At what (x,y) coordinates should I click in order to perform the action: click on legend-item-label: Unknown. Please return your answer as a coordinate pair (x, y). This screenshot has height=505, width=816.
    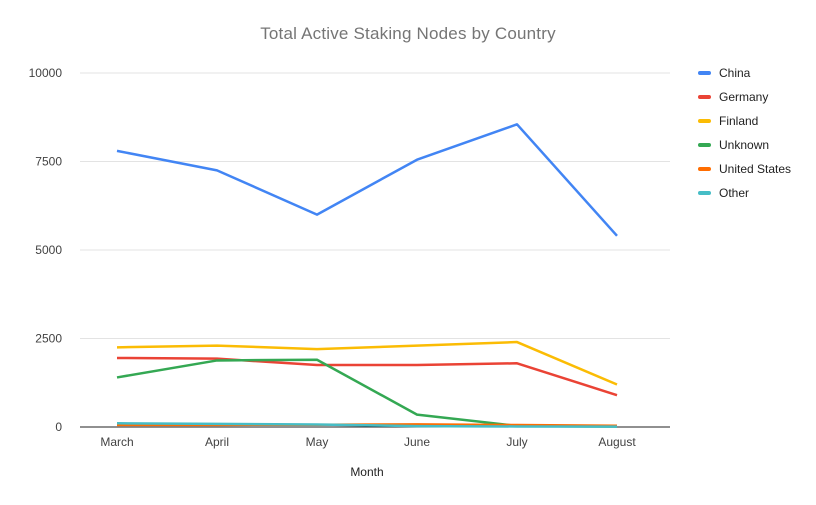
    Looking at the image, I should click on (744, 145).